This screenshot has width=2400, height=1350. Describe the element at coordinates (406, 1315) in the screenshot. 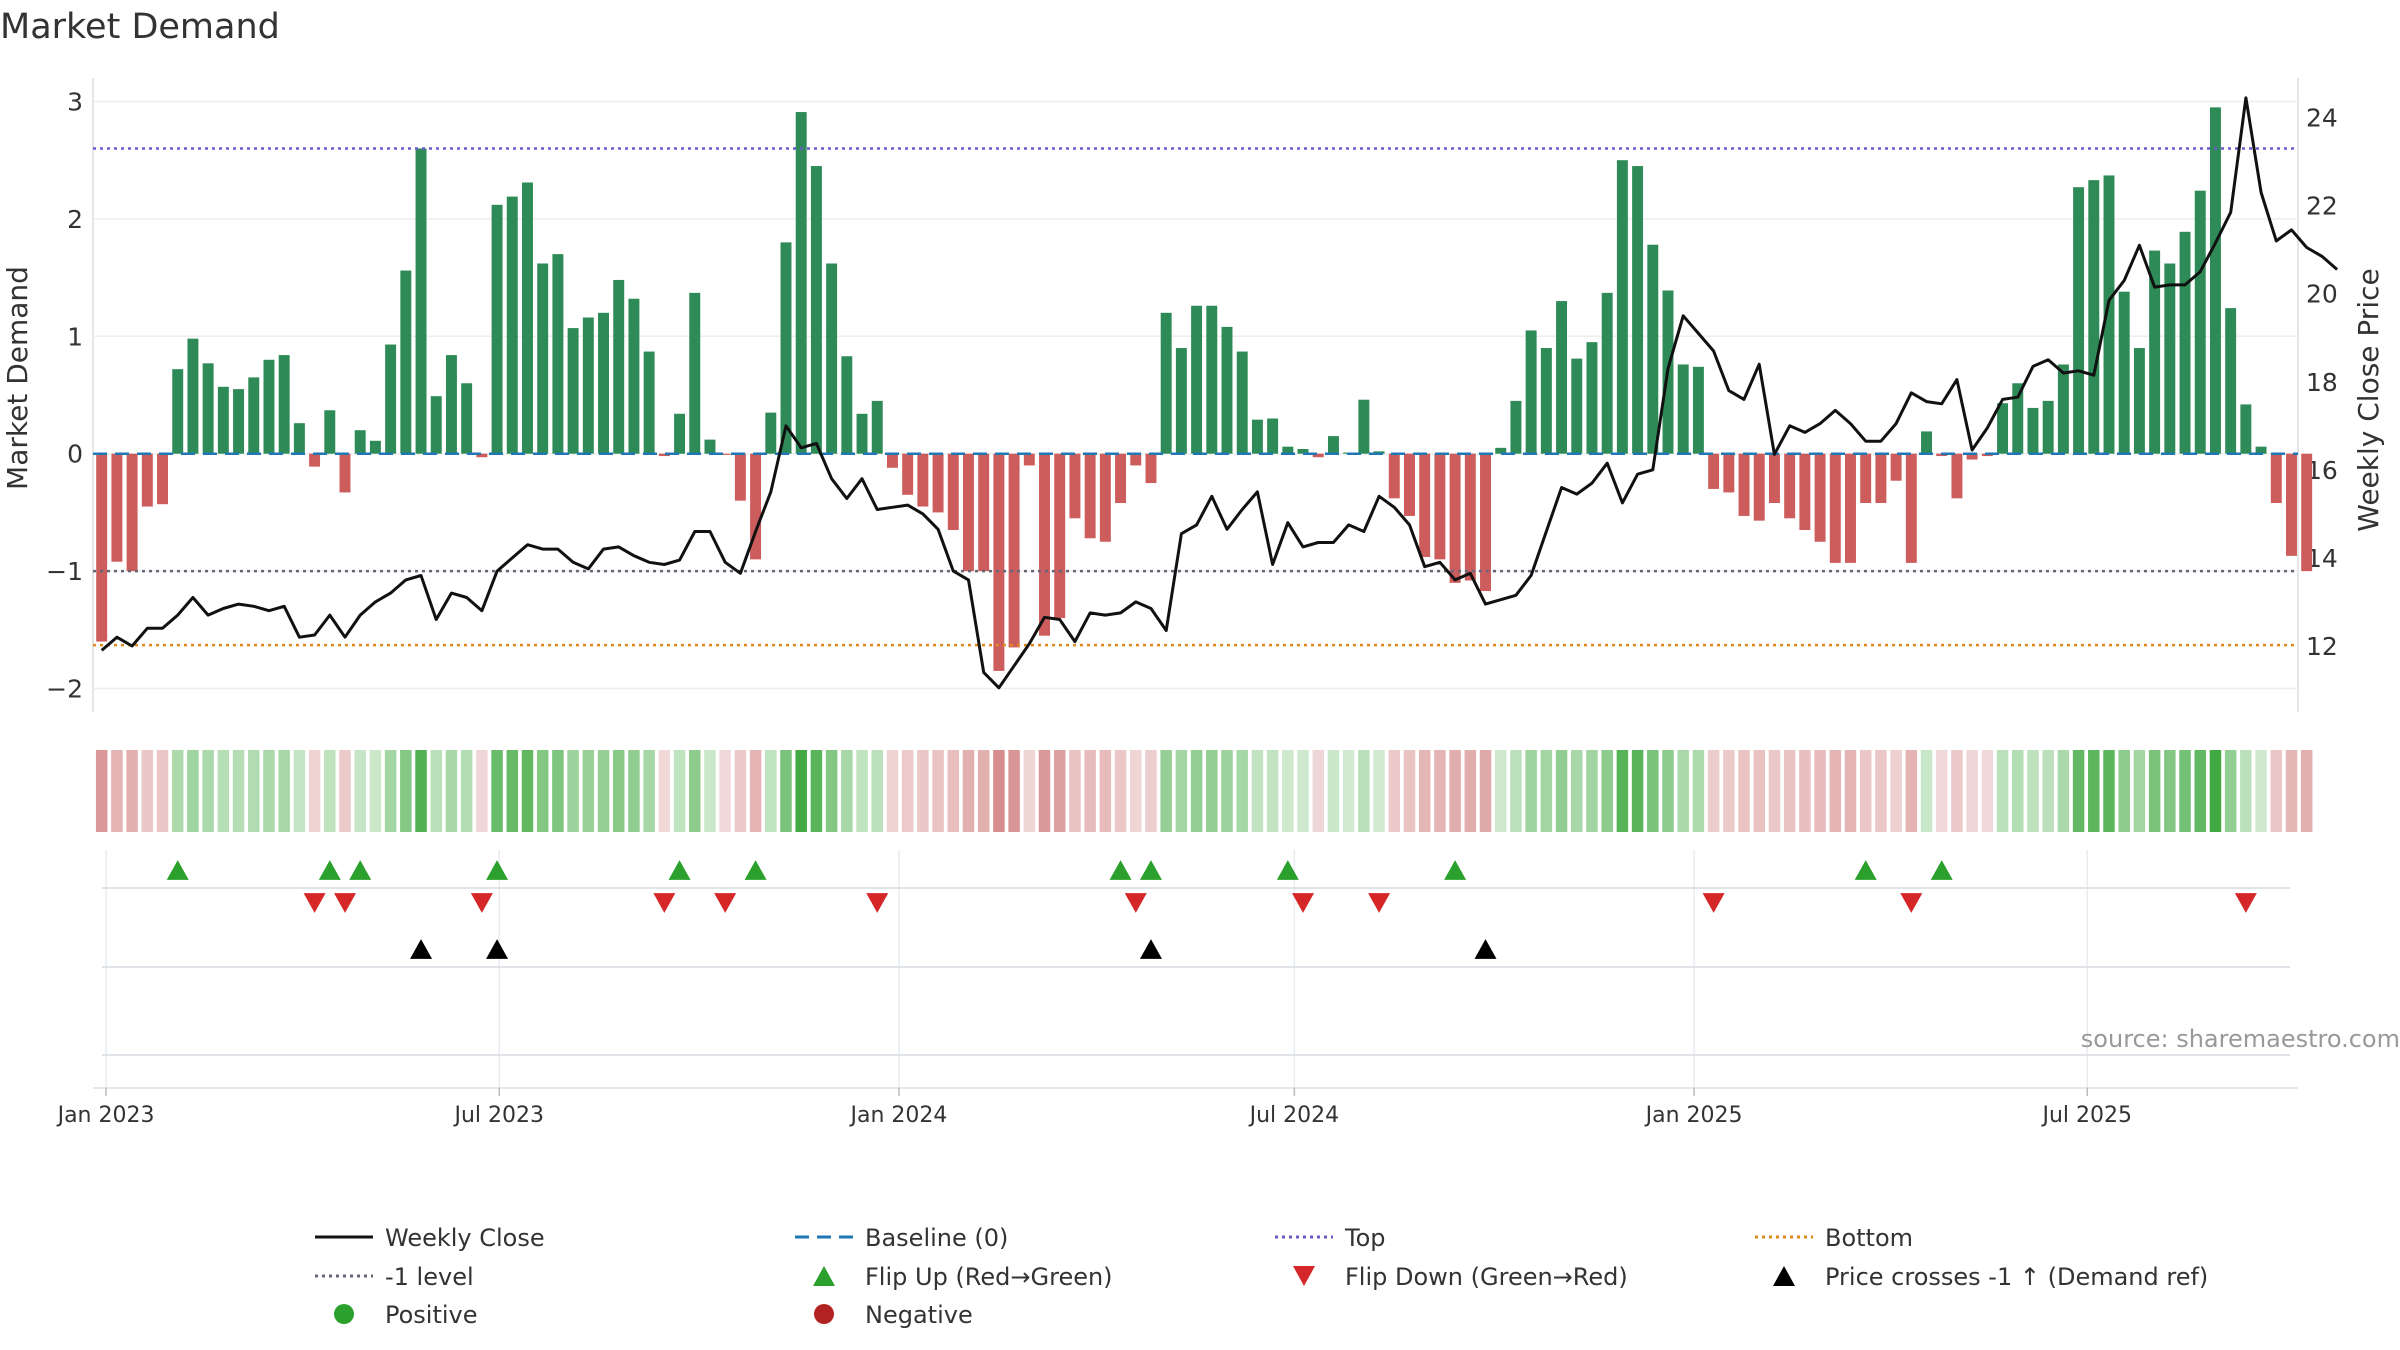

I see `legend-item: Positive` at that location.